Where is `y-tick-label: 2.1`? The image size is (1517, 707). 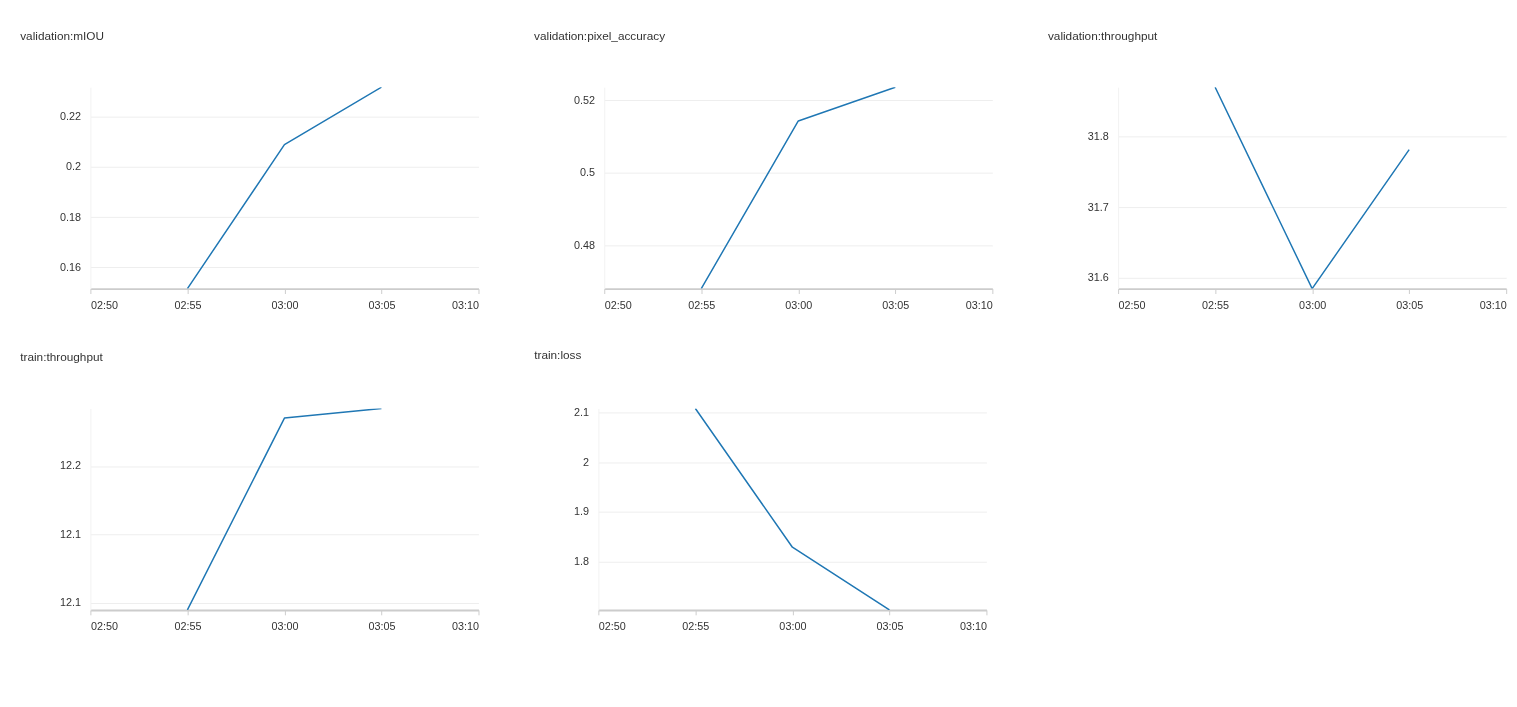 y-tick-label: 2.1 is located at coordinates (582, 411).